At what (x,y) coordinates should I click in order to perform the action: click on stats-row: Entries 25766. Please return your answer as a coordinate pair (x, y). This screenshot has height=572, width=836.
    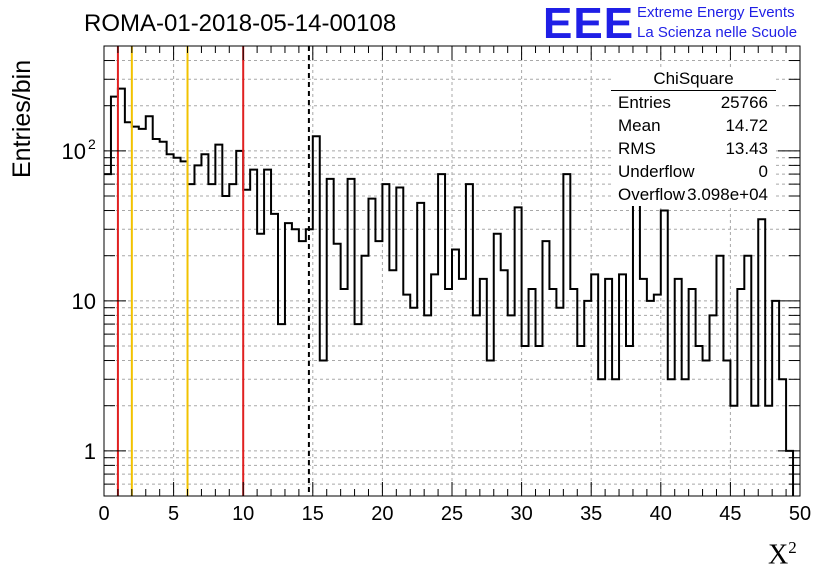
    Looking at the image, I should click on (693, 102).